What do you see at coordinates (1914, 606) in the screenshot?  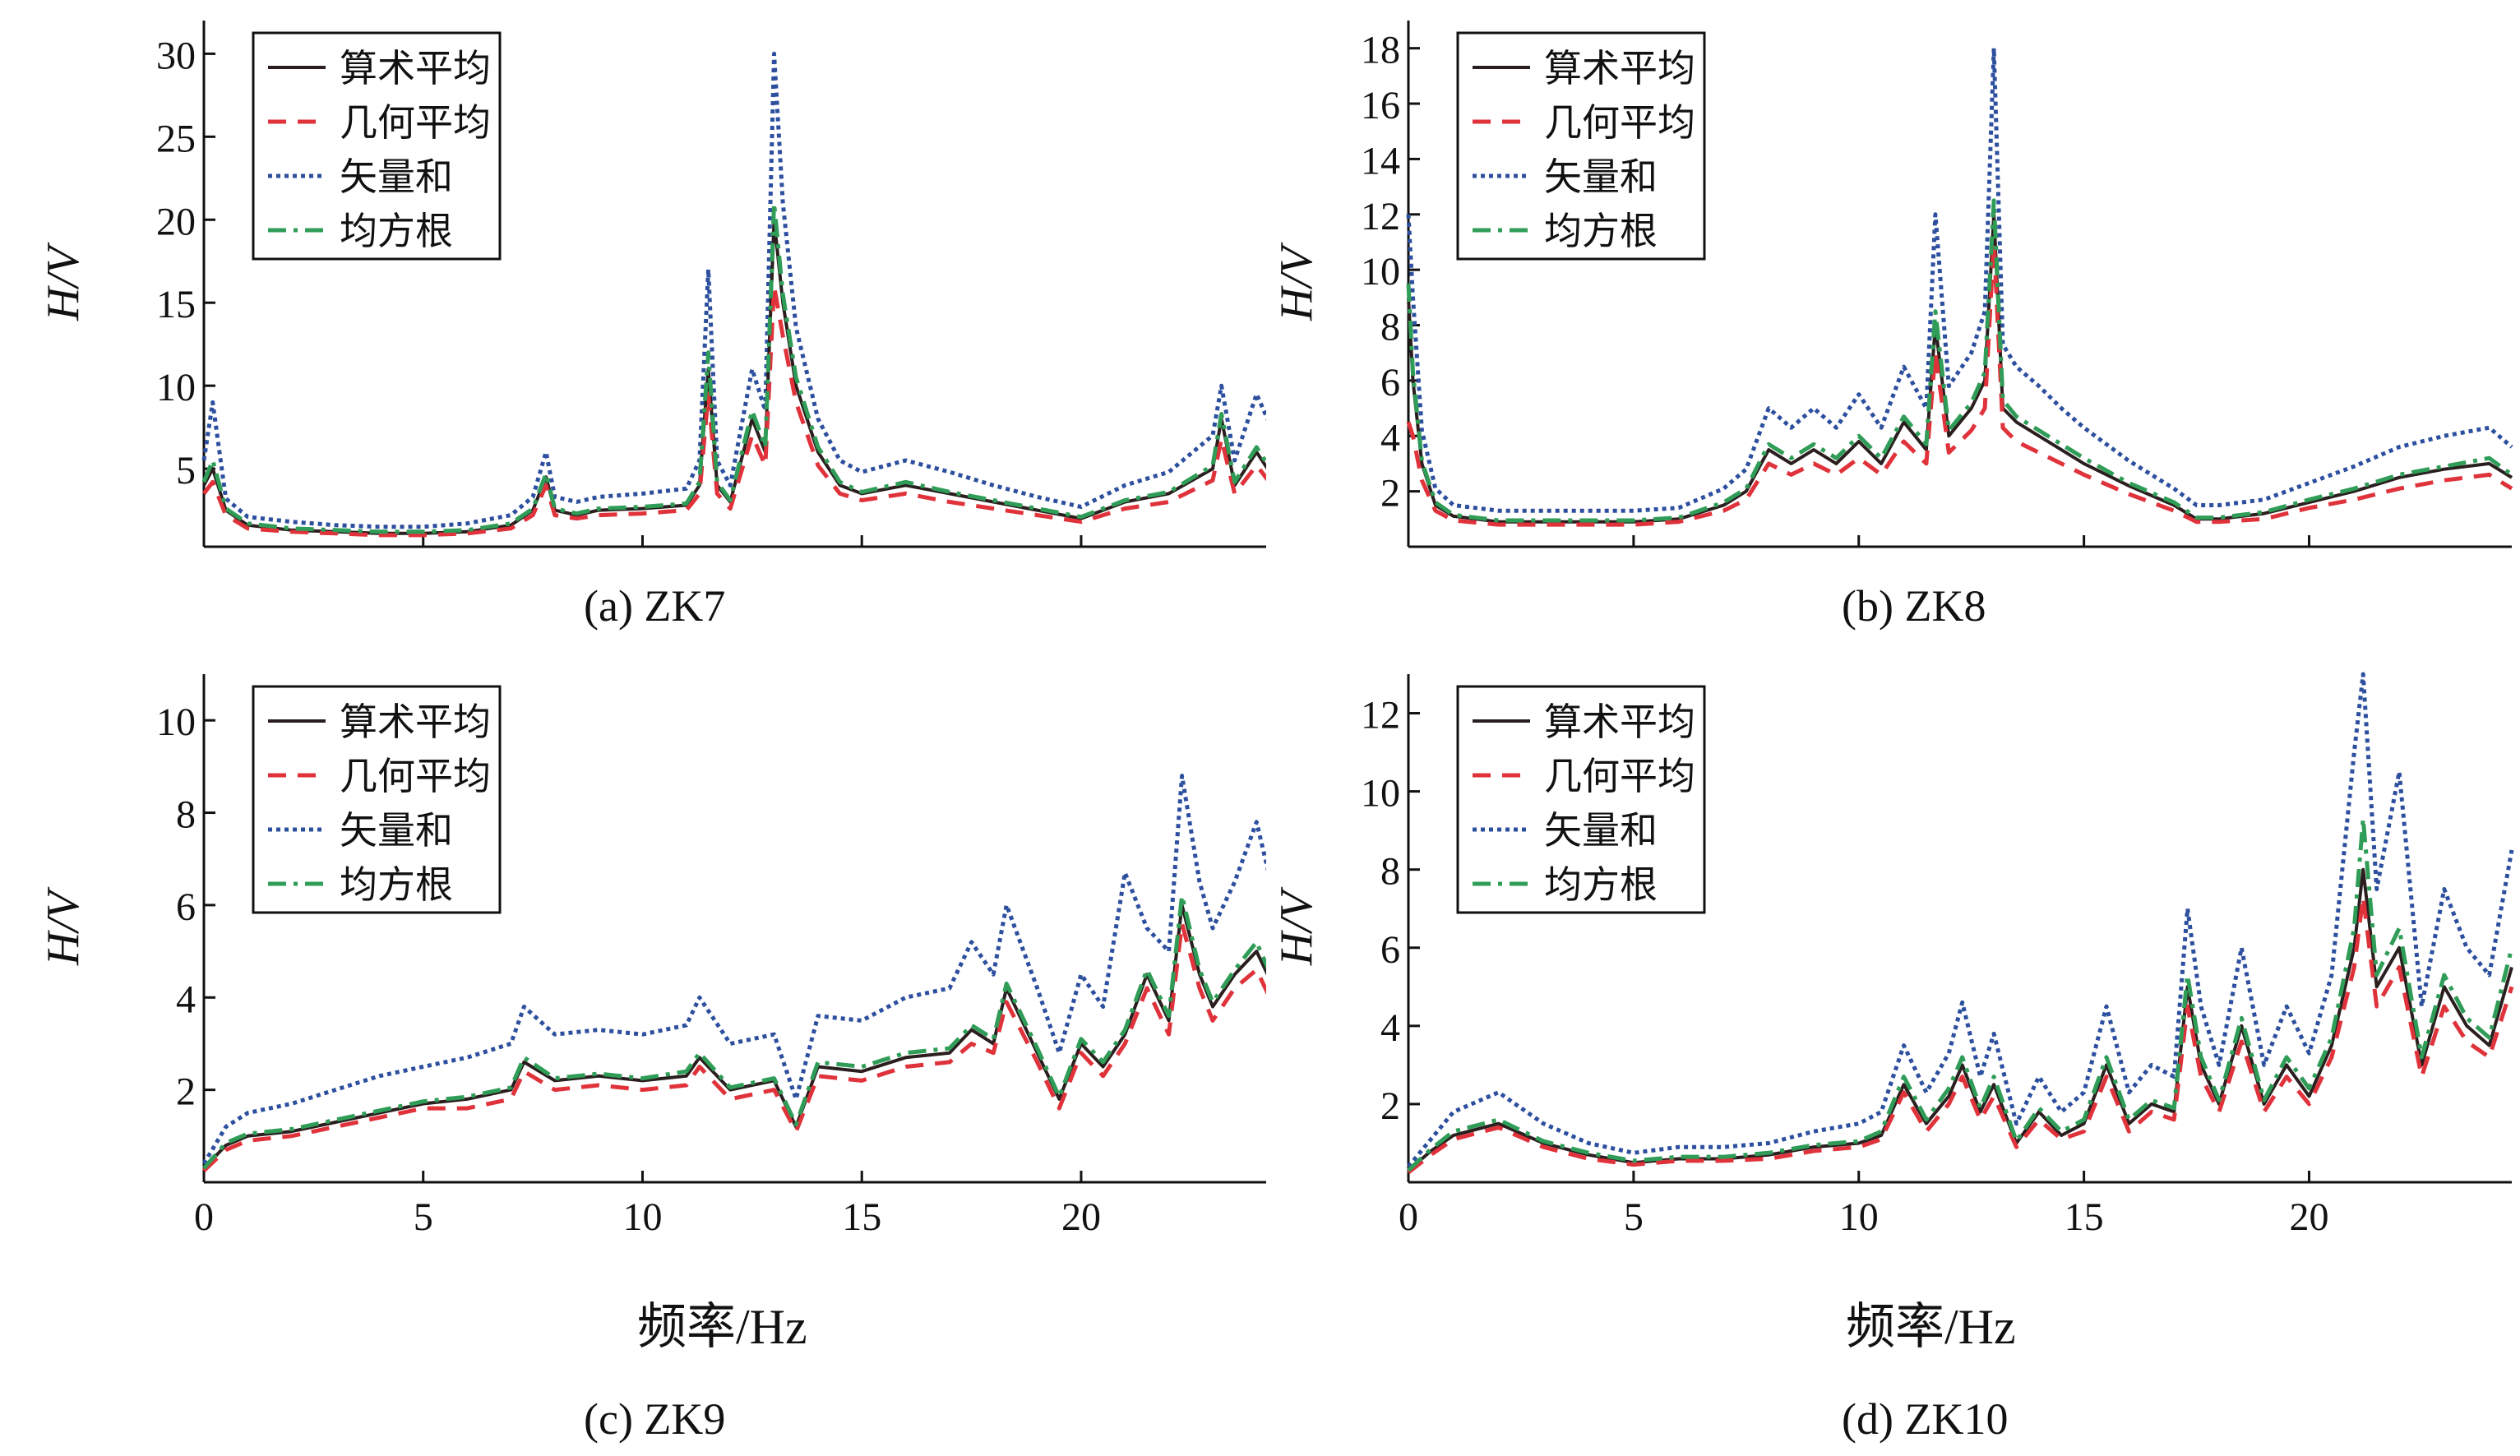 I see `caption-zk8: (b) ZK8` at bounding box center [1914, 606].